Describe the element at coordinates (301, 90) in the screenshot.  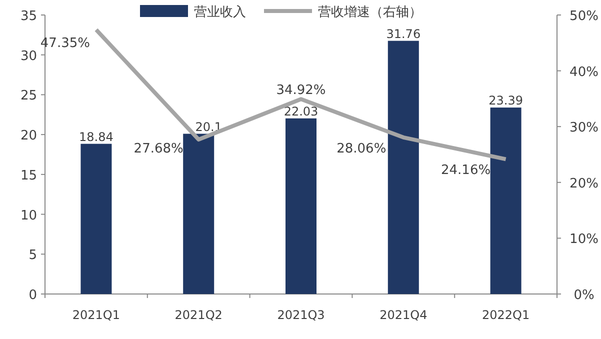
I see `data-label: 34.92%` at that location.